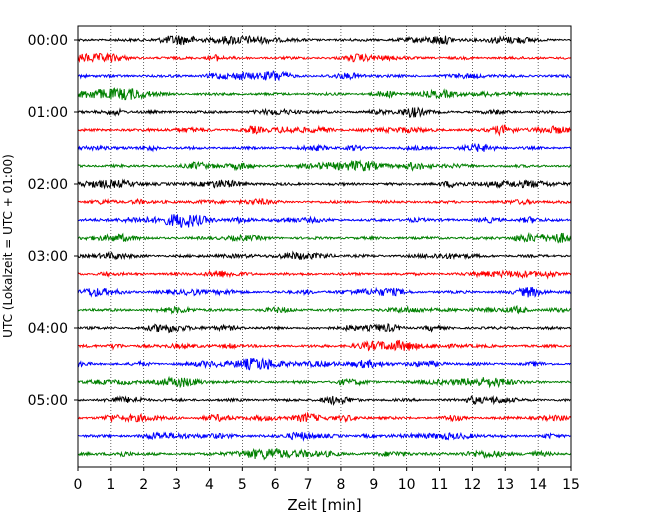  Describe the element at coordinates (48, 401) in the screenshot. I see `y-tick-label: 05:00` at that location.